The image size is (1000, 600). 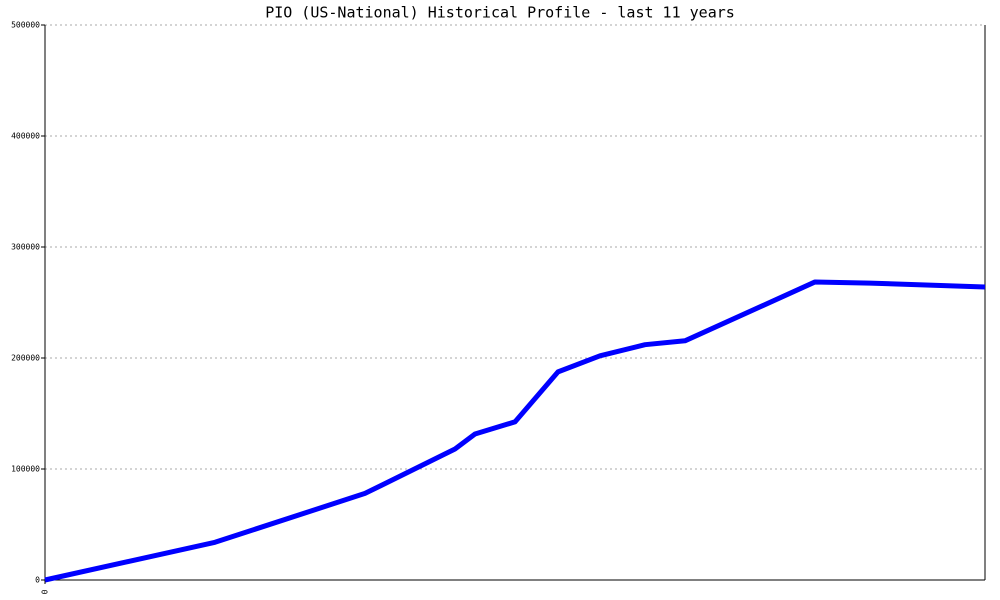 What do you see at coordinates (45, 591) in the screenshot?
I see `x-tick-label: 0` at bounding box center [45, 591].